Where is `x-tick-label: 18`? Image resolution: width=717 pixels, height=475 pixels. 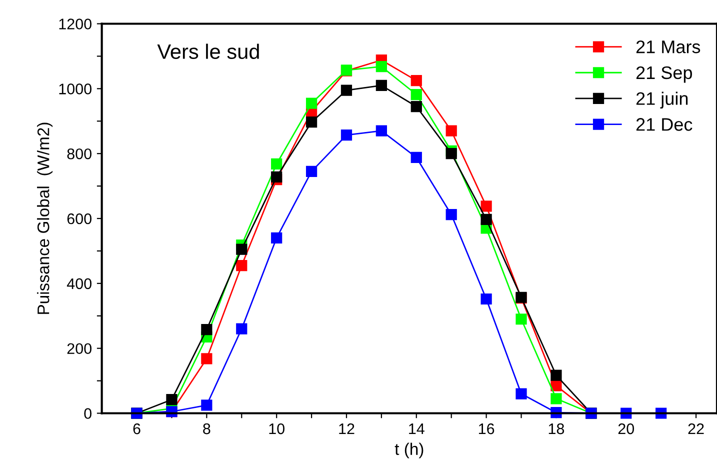
x-tick-label: 18 is located at coordinates (556, 428).